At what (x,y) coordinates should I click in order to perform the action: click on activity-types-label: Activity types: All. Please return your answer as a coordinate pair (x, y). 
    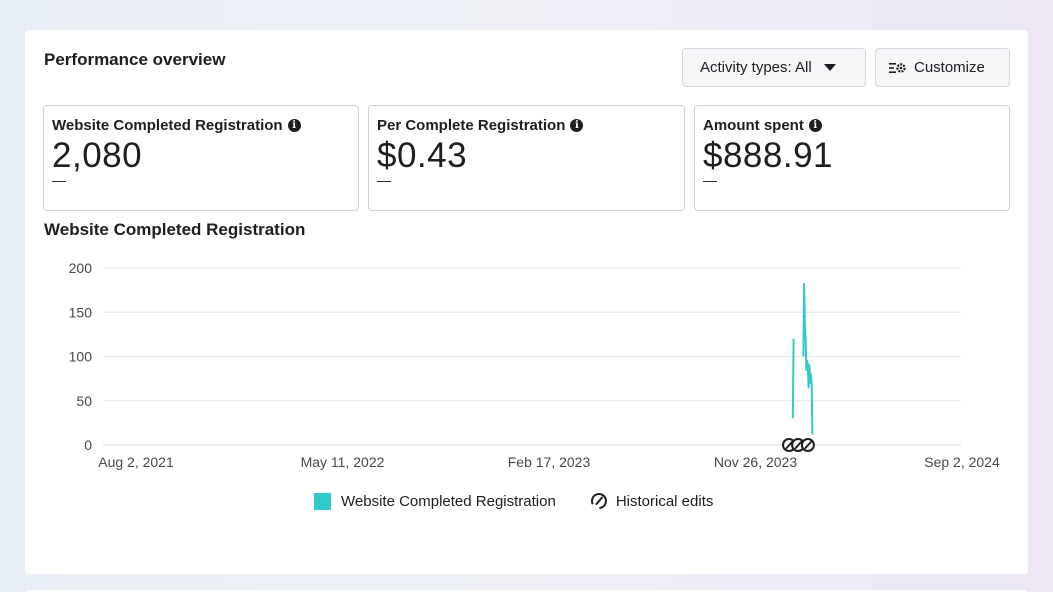
    Looking at the image, I should click on (756, 67).